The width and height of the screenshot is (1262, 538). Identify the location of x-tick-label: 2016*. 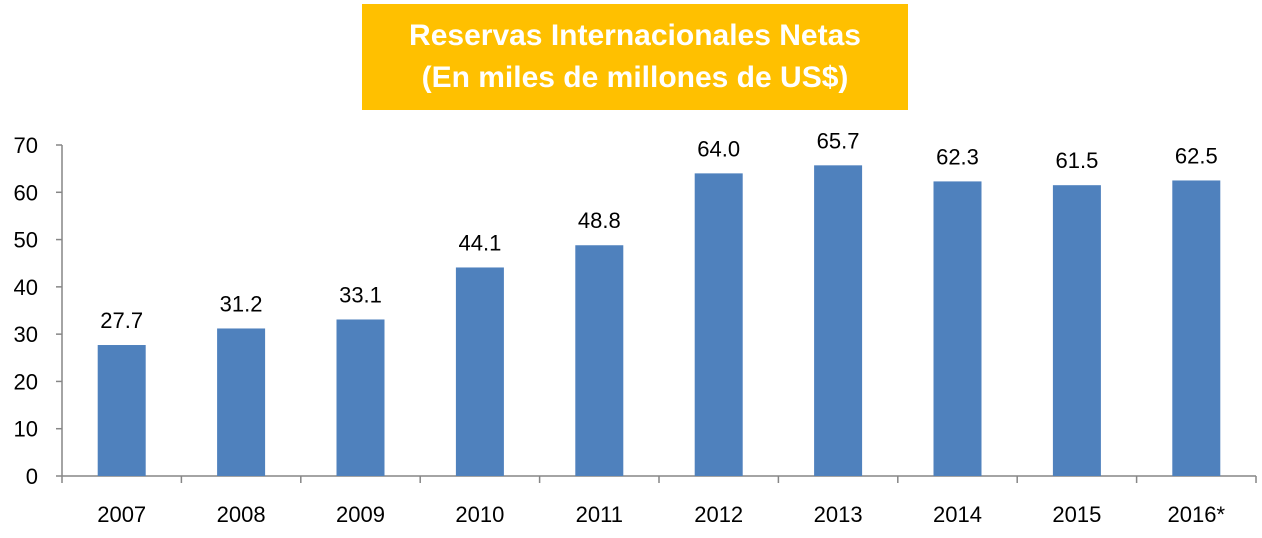
(1197, 514).